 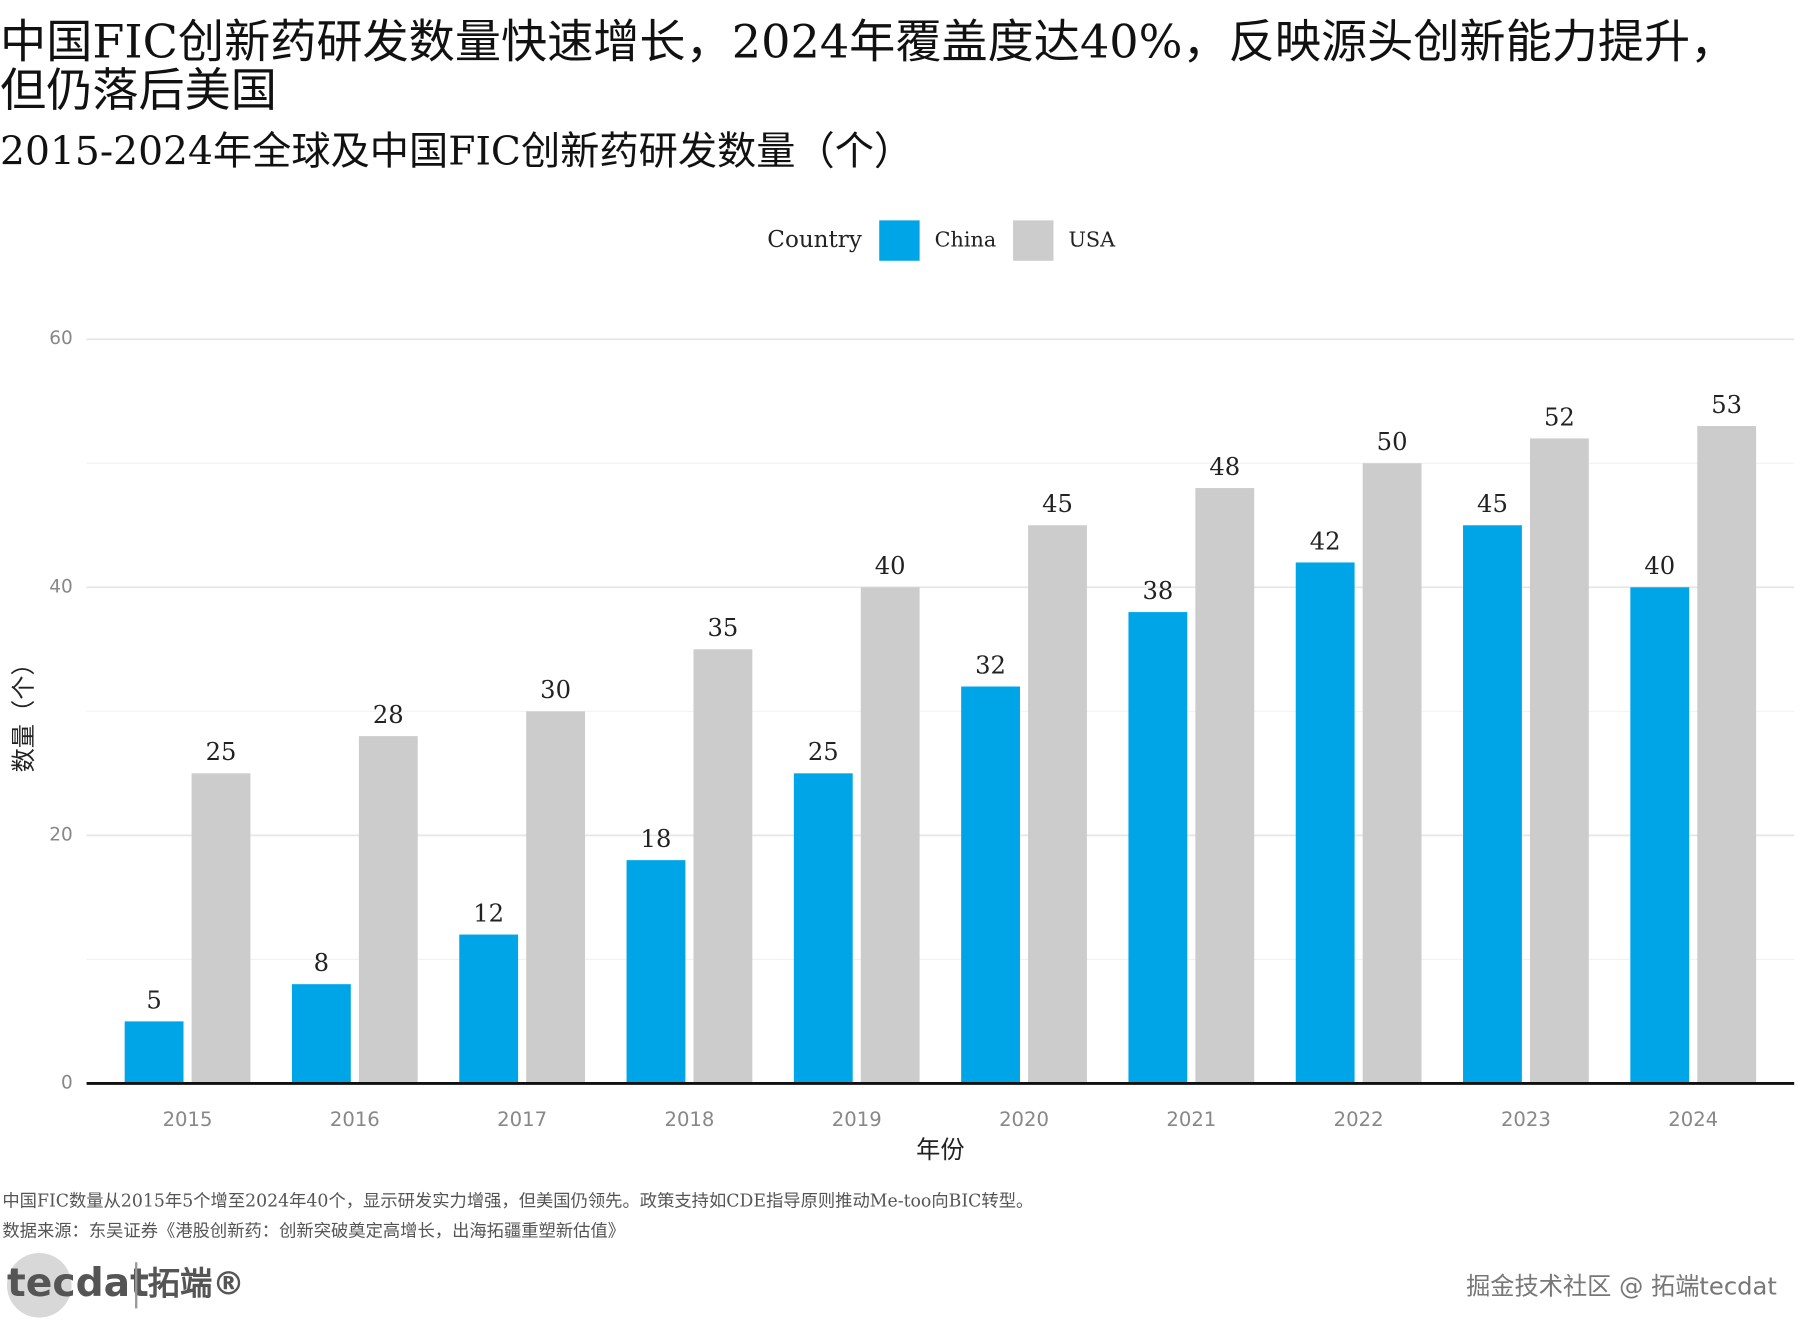 What do you see at coordinates (1621, 1287) in the screenshot?
I see `watermark: 掘金技术社区 @ 拓端tecdat` at bounding box center [1621, 1287].